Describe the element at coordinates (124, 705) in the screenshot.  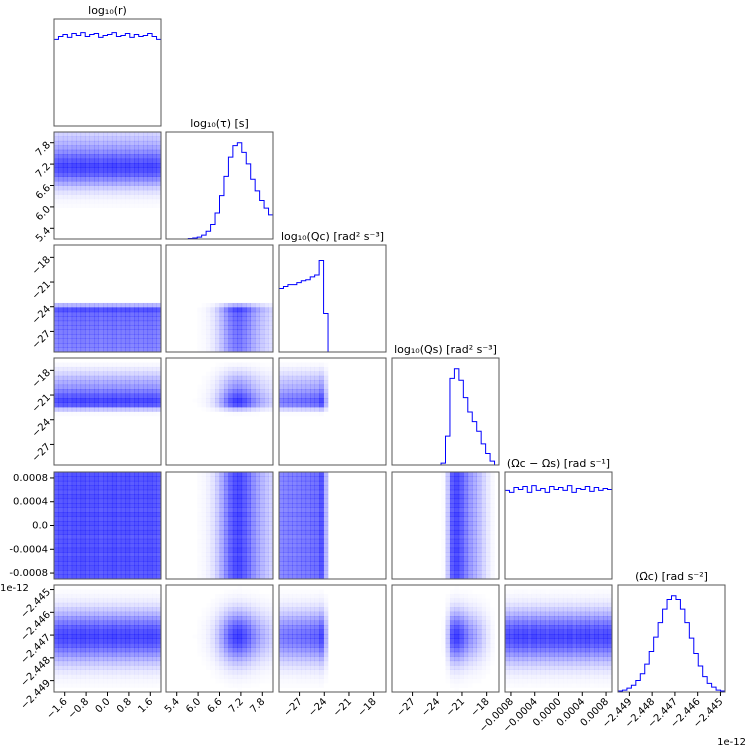
I see `x-tick-label: 0.8` at that location.